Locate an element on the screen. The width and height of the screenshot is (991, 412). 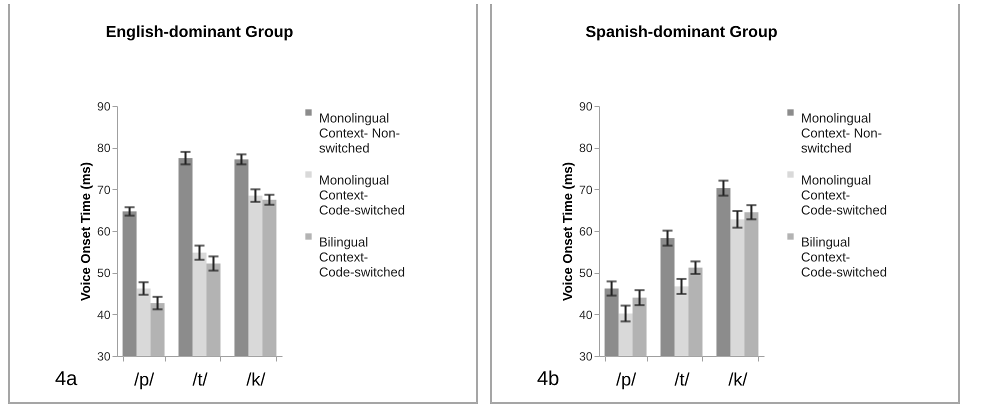
chart-title: English-dominant Group is located at coordinates (200, 32).